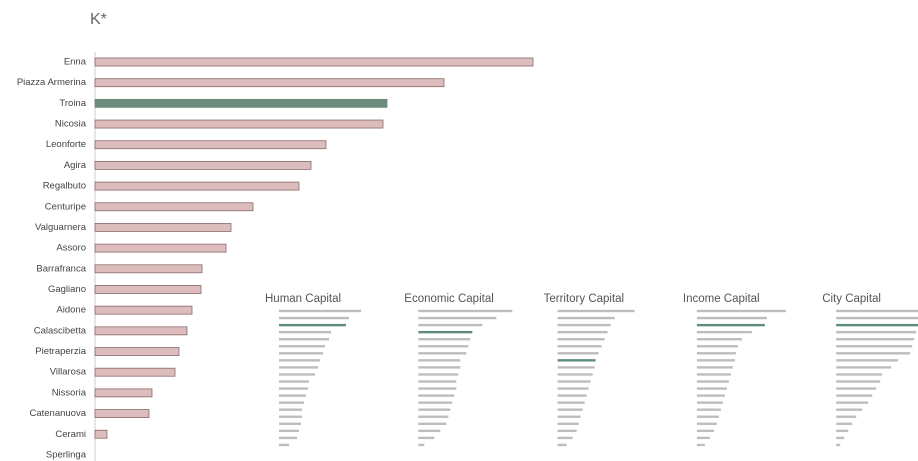  I want to click on y-tick-label: Valguarnera, so click(61, 227).